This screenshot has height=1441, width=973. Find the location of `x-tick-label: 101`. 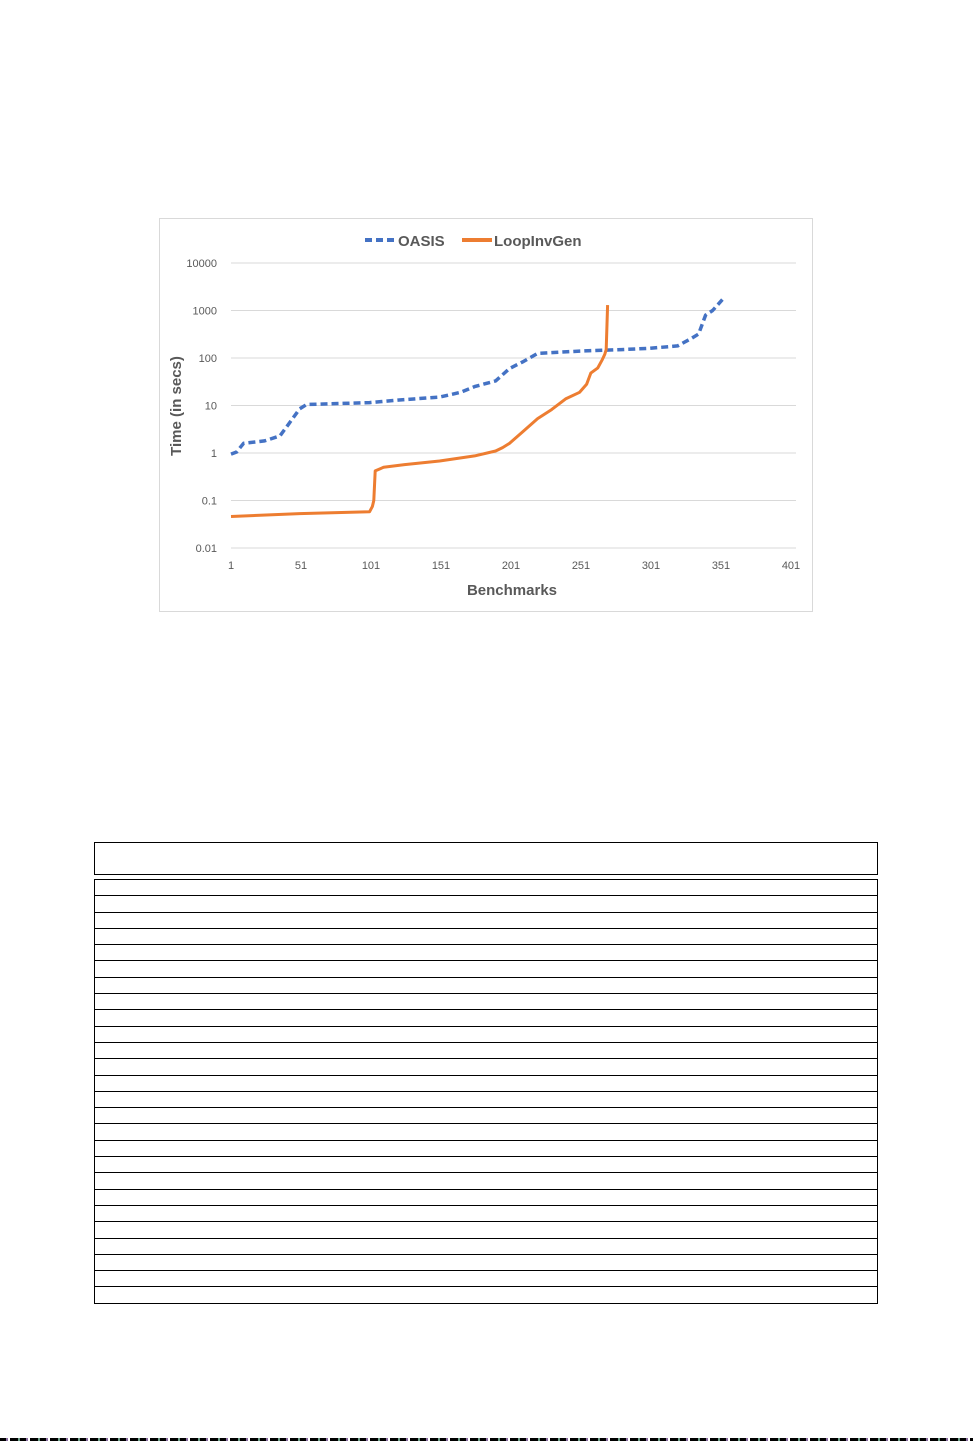

x-tick-label: 101 is located at coordinates (371, 566).